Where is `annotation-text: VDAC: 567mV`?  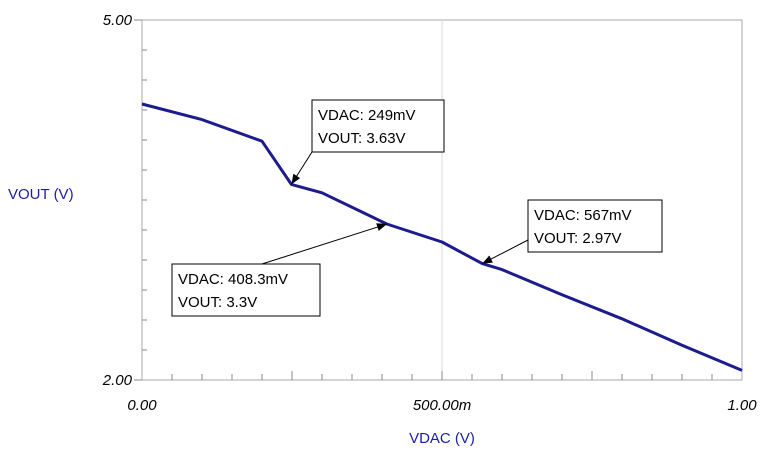 annotation-text: VDAC: 567mV is located at coordinates (583, 215).